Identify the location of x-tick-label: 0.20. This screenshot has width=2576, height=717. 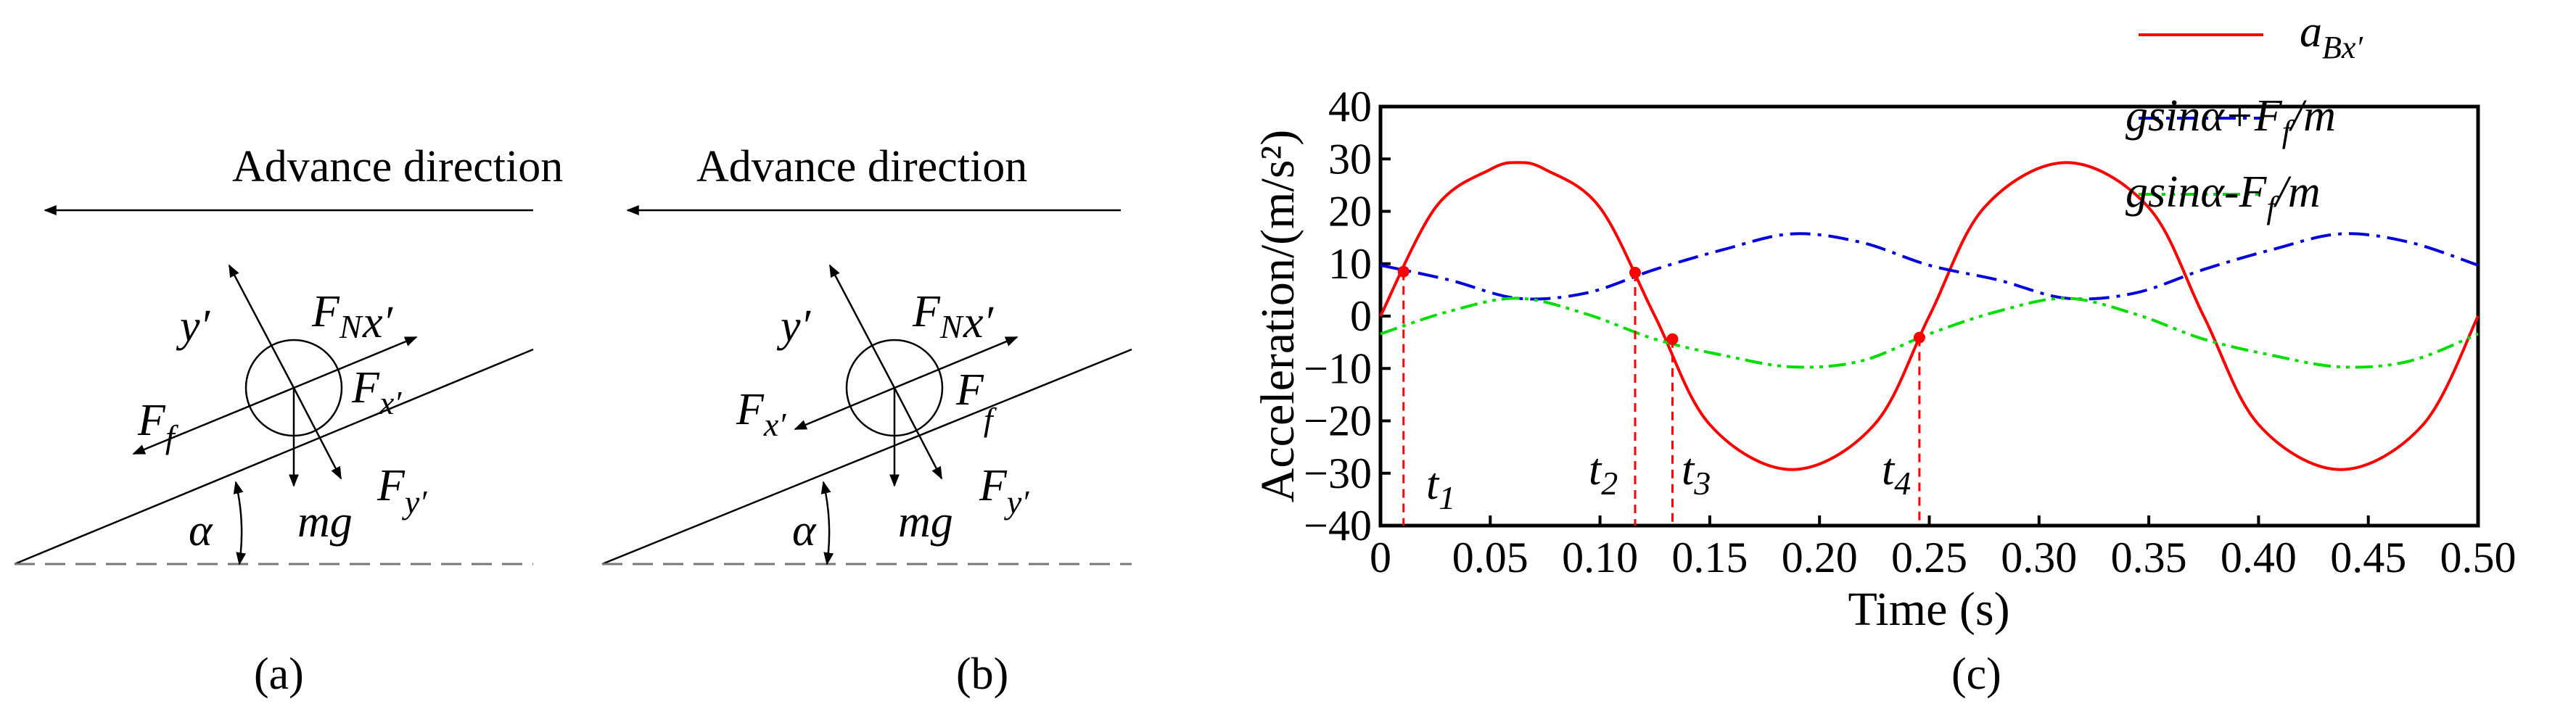
(1820, 558).